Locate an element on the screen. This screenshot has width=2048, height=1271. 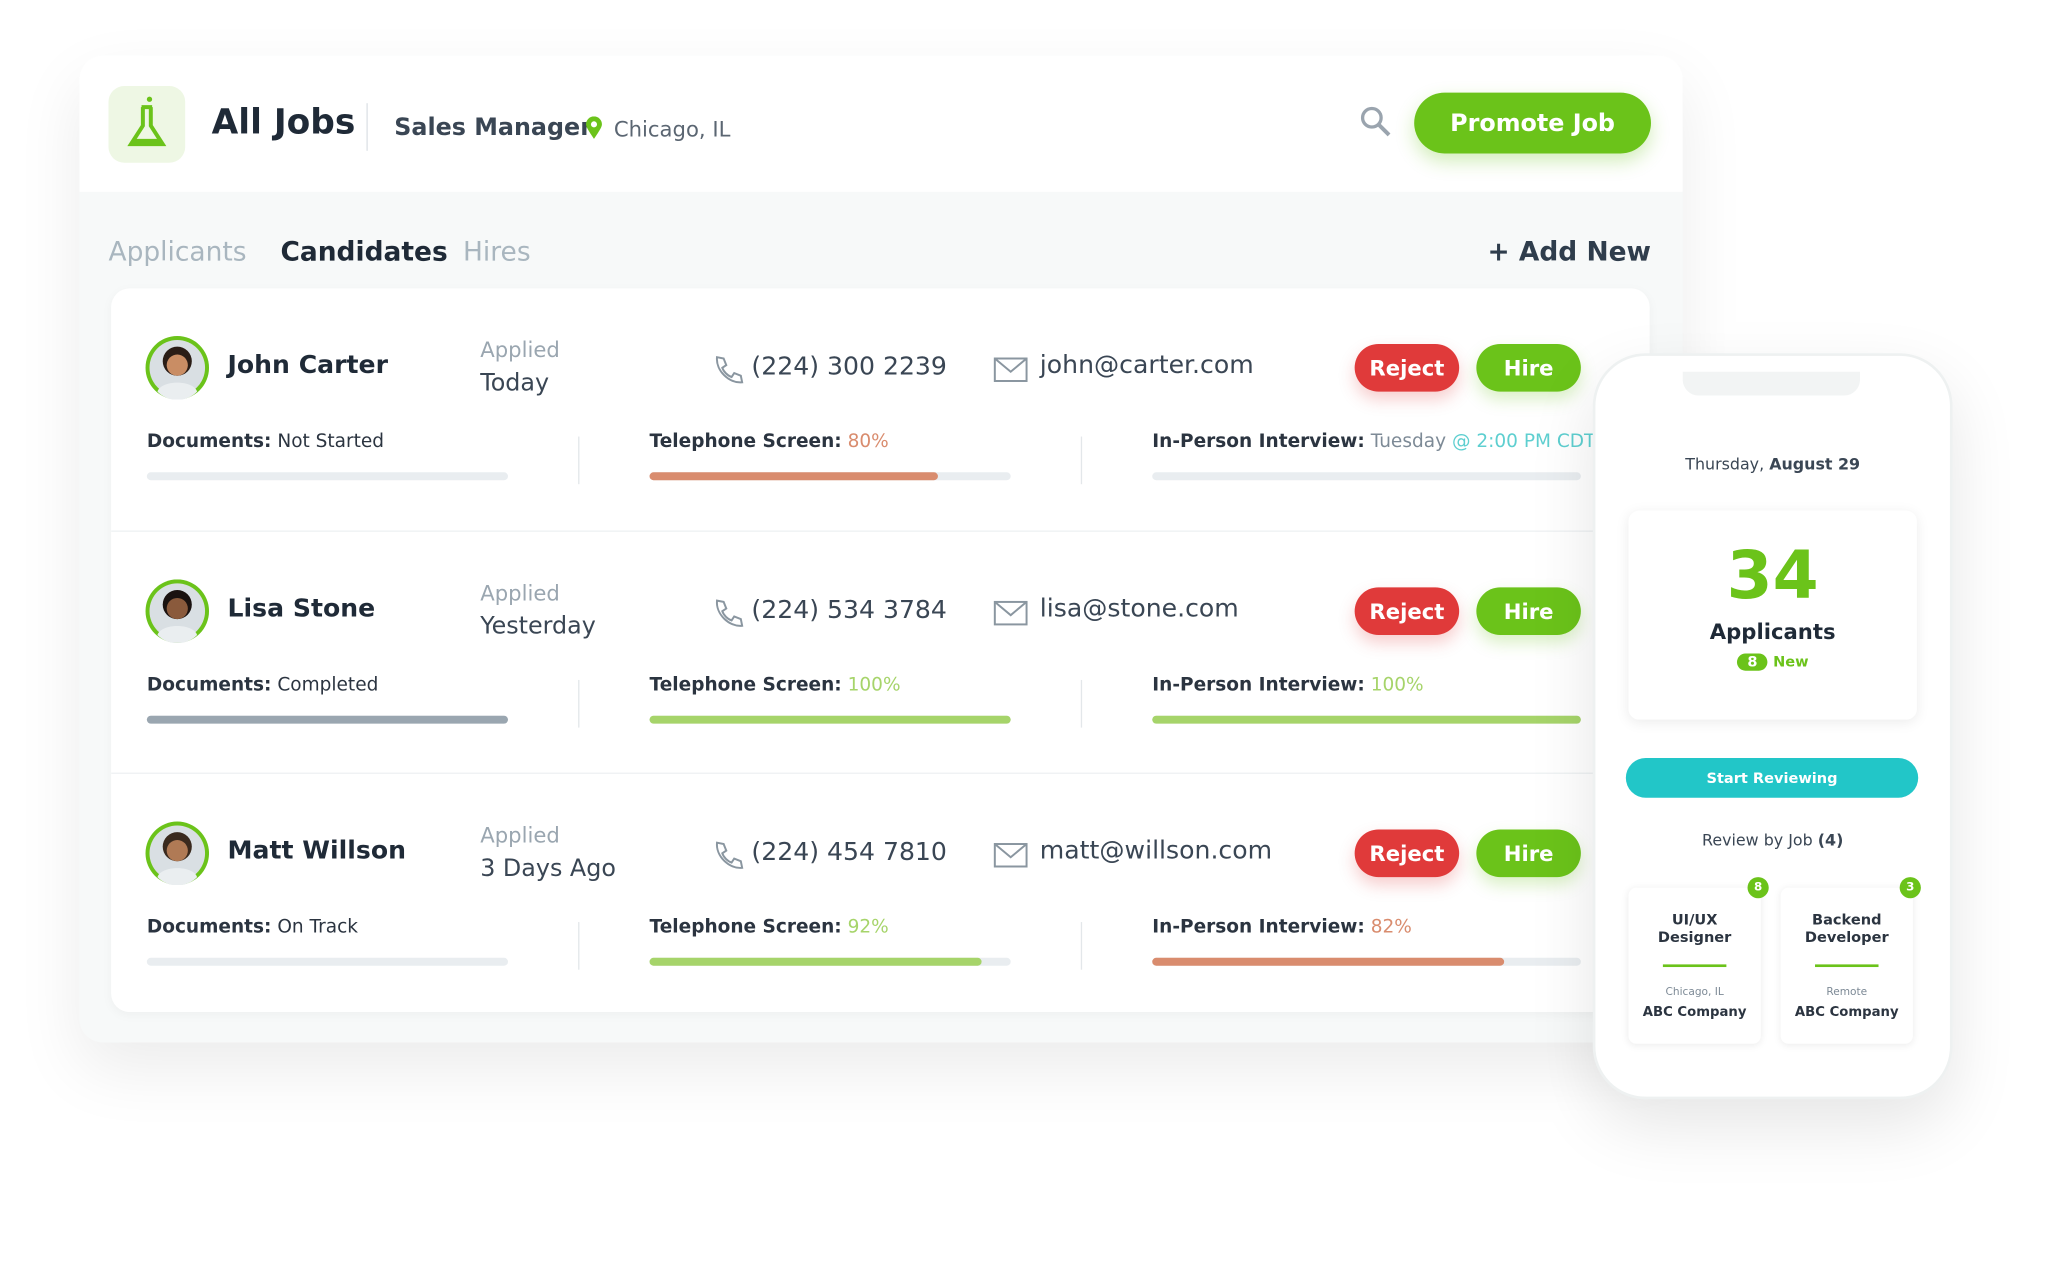
avatar-svg is located at coordinates (177, 853).